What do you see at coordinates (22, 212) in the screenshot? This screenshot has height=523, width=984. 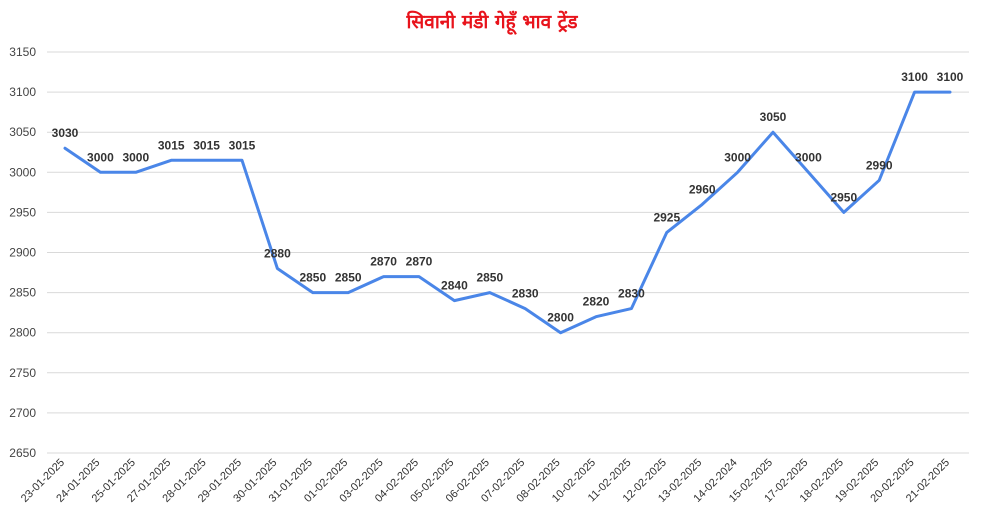 I see `y-tick-label: 2950` at bounding box center [22, 212].